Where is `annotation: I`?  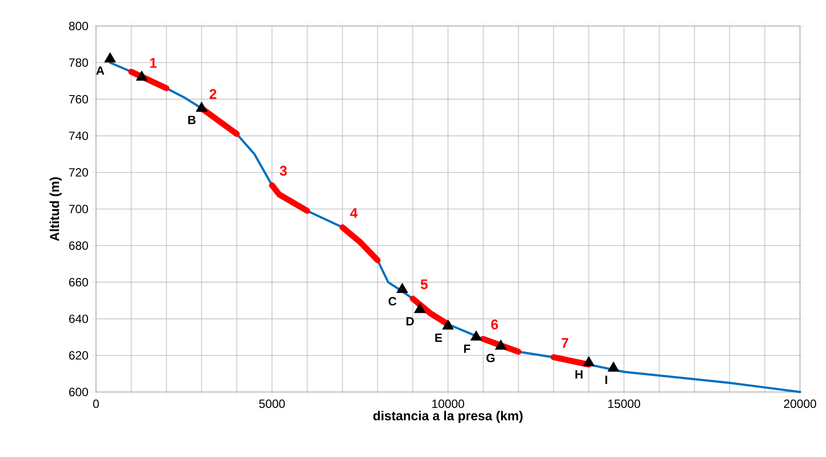 annotation: I is located at coordinates (606, 380).